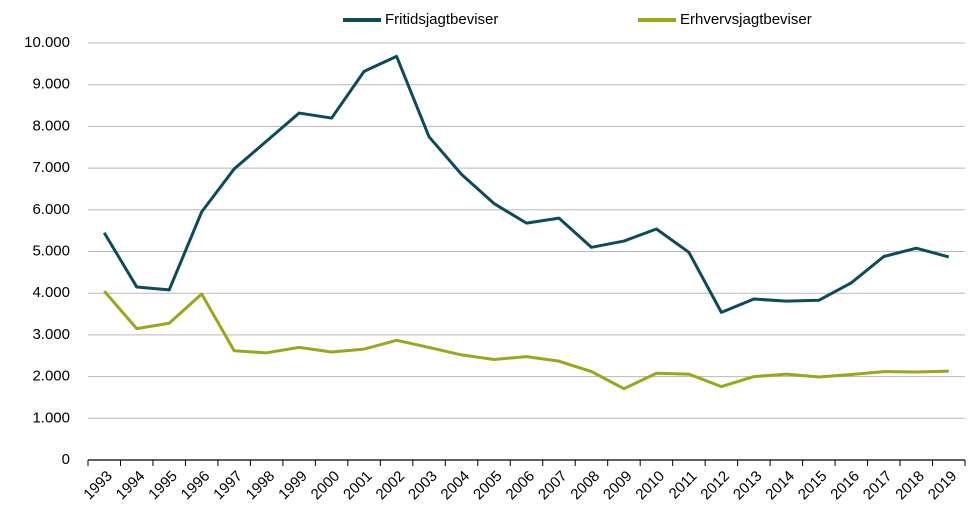 This screenshot has height=511, width=978. Describe the element at coordinates (746, 19) in the screenshot. I see `legend-label: Erhvervsjagtbeviser` at that location.